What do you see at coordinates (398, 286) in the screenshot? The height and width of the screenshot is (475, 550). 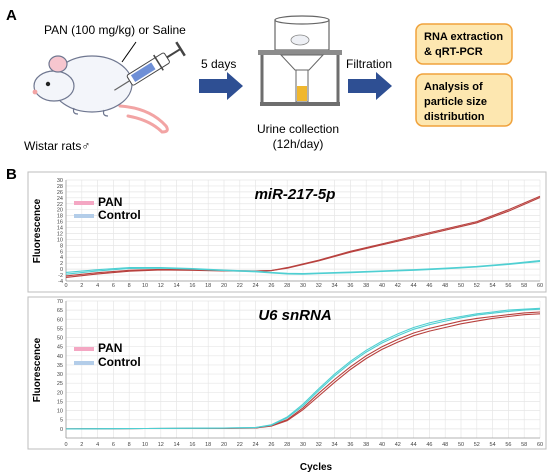 I see `x-tick-label: 42` at bounding box center [398, 286].